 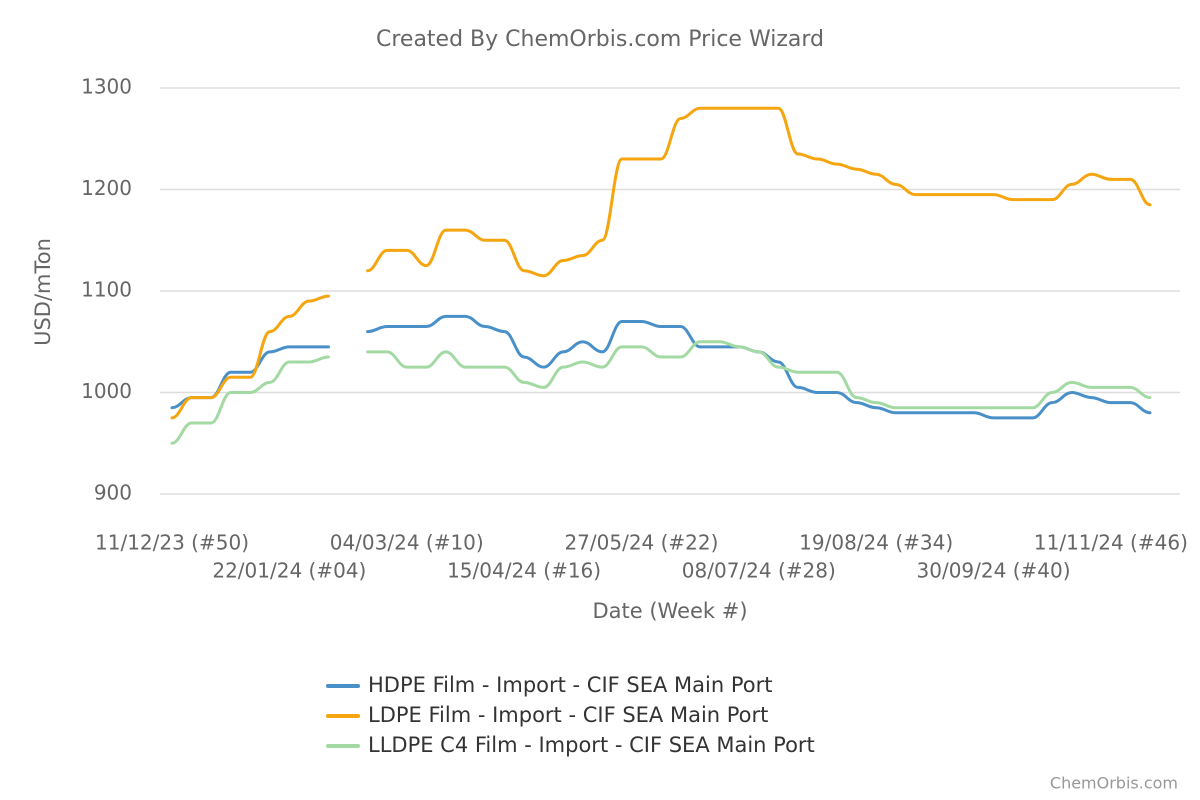 What do you see at coordinates (600, 39) in the screenshot?
I see `chart-title: Created By ChemOrbis.com Price Wizard` at bounding box center [600, 39].